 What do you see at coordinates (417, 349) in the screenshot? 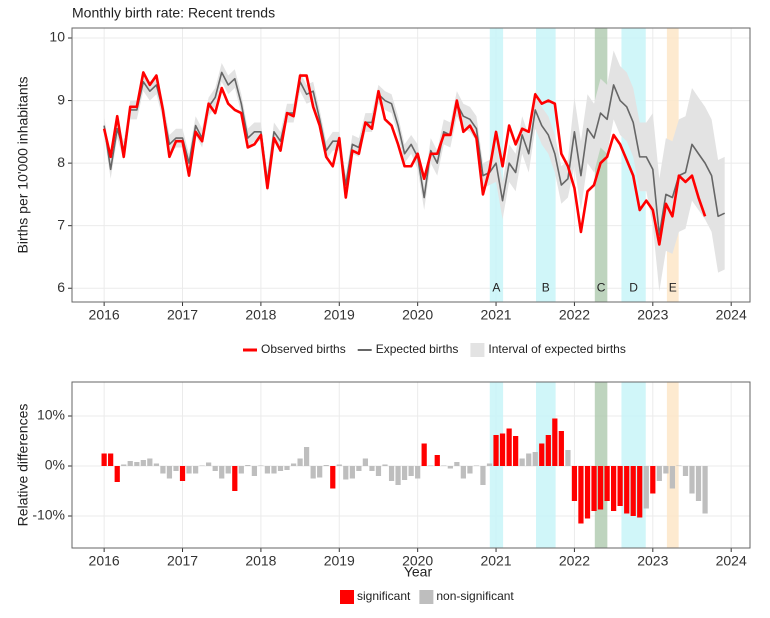
I see `legend-label: Expected births` at bounding box center [417, 349].